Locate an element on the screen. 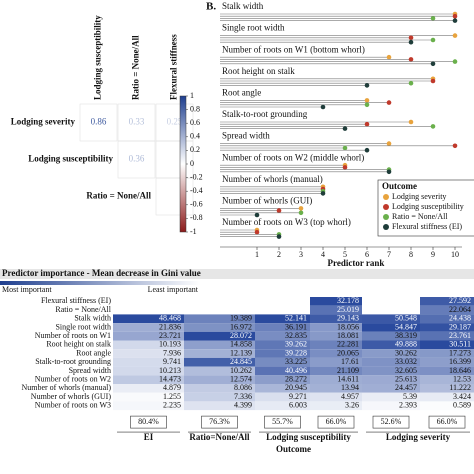 This screenshot has width=474, height=474. colorbar-label: 0 is located at coordinates (192, 163).